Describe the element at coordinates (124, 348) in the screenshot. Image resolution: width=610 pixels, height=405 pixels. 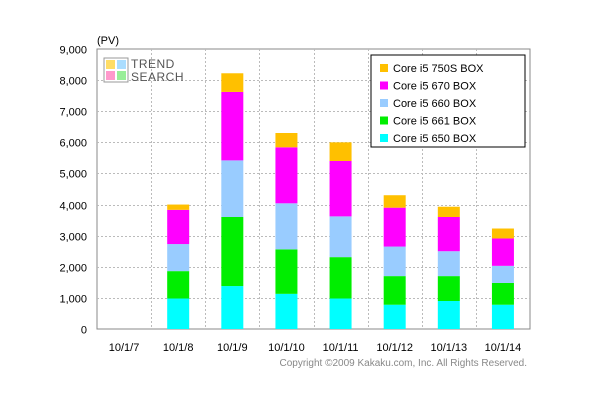
I see `x-tick-label: 10/1/7` at that location.